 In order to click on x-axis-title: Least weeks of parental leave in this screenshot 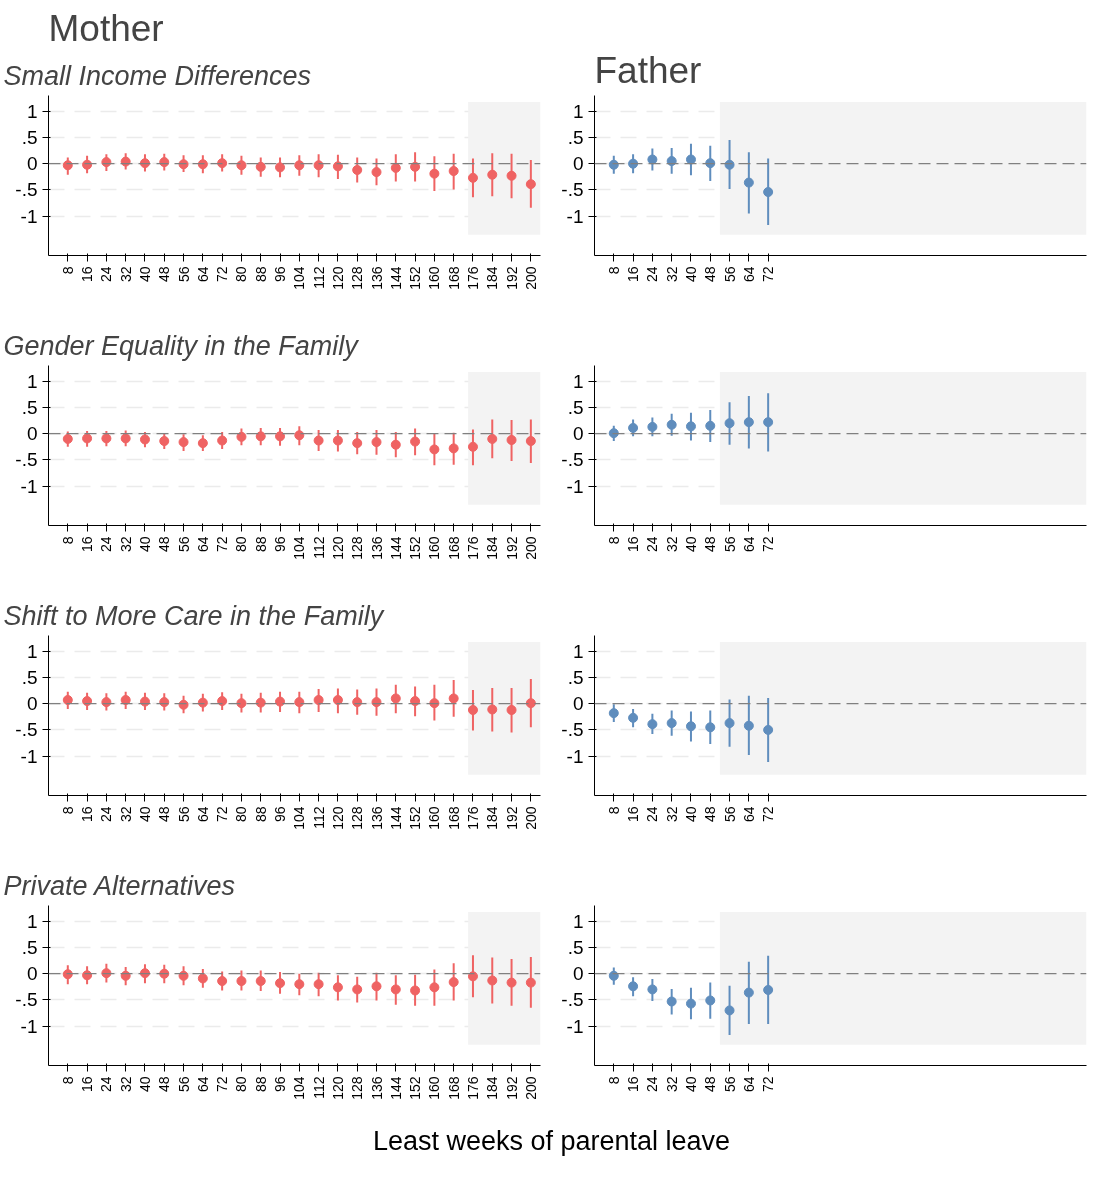, I will do `click(551, 1141)`.